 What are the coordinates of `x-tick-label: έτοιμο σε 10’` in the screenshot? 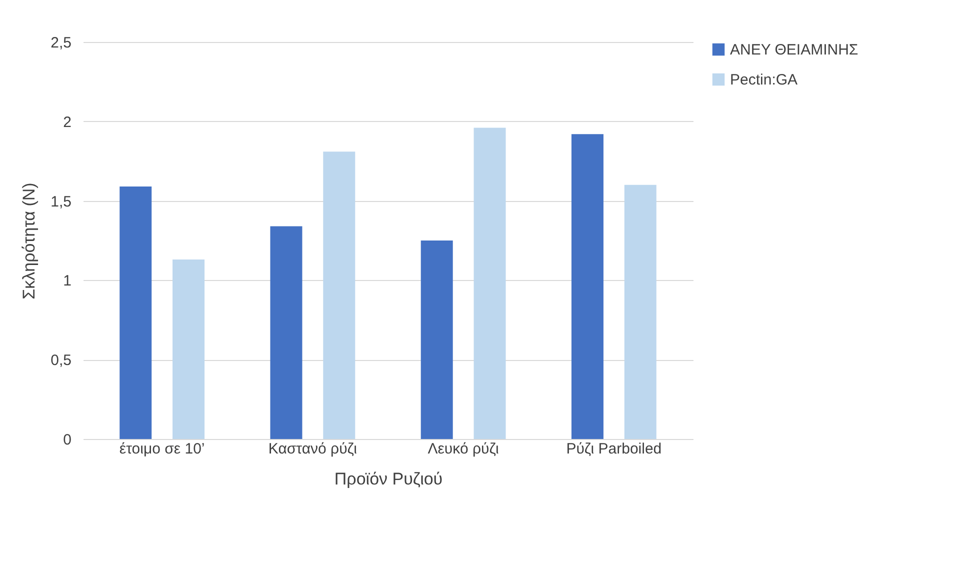 It's located at (162, 449).